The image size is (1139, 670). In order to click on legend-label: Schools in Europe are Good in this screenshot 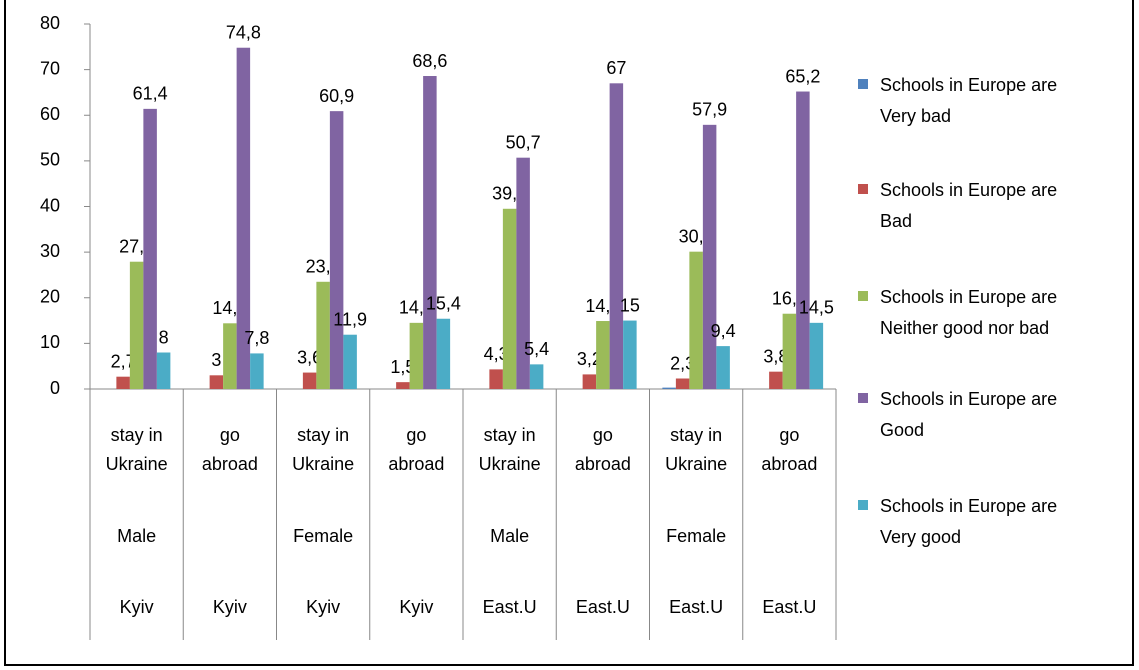, I will do `click(969, 414)`.